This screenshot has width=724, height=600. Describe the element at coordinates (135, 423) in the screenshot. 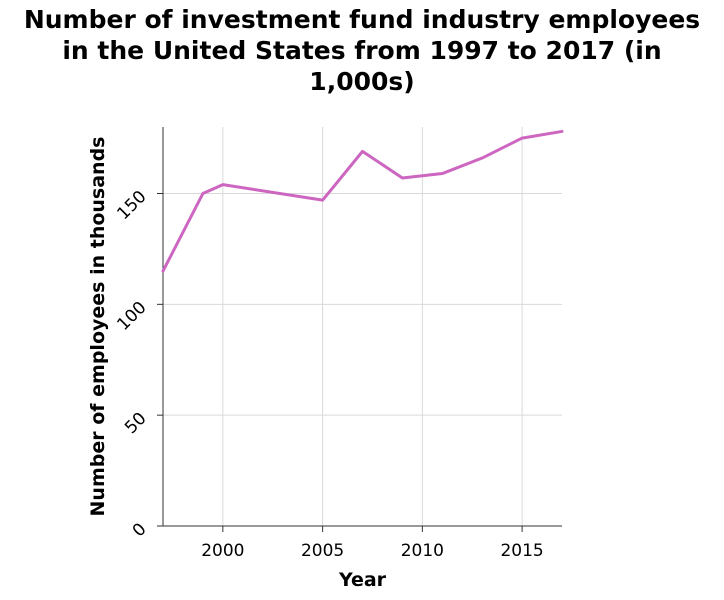

I see `y-tick-label: 50` at that location.